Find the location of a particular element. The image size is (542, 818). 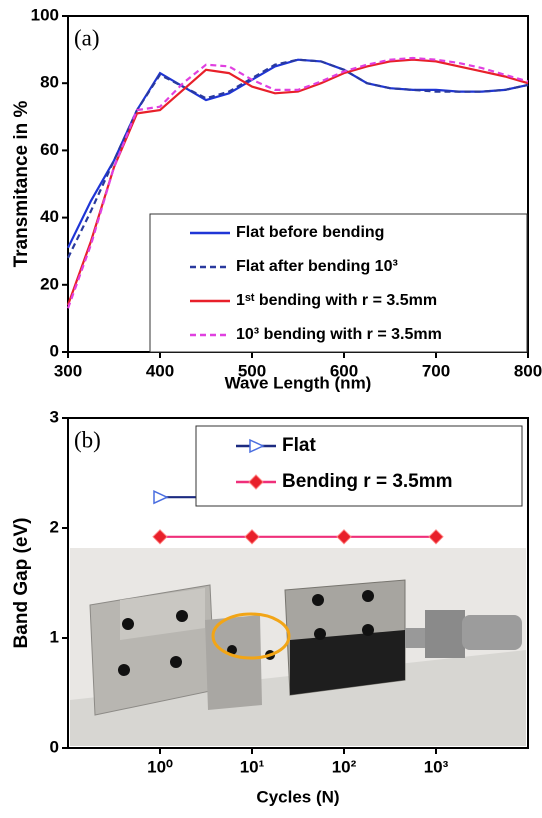

x-tick-label: 800 is located at coordinates (528, 370).